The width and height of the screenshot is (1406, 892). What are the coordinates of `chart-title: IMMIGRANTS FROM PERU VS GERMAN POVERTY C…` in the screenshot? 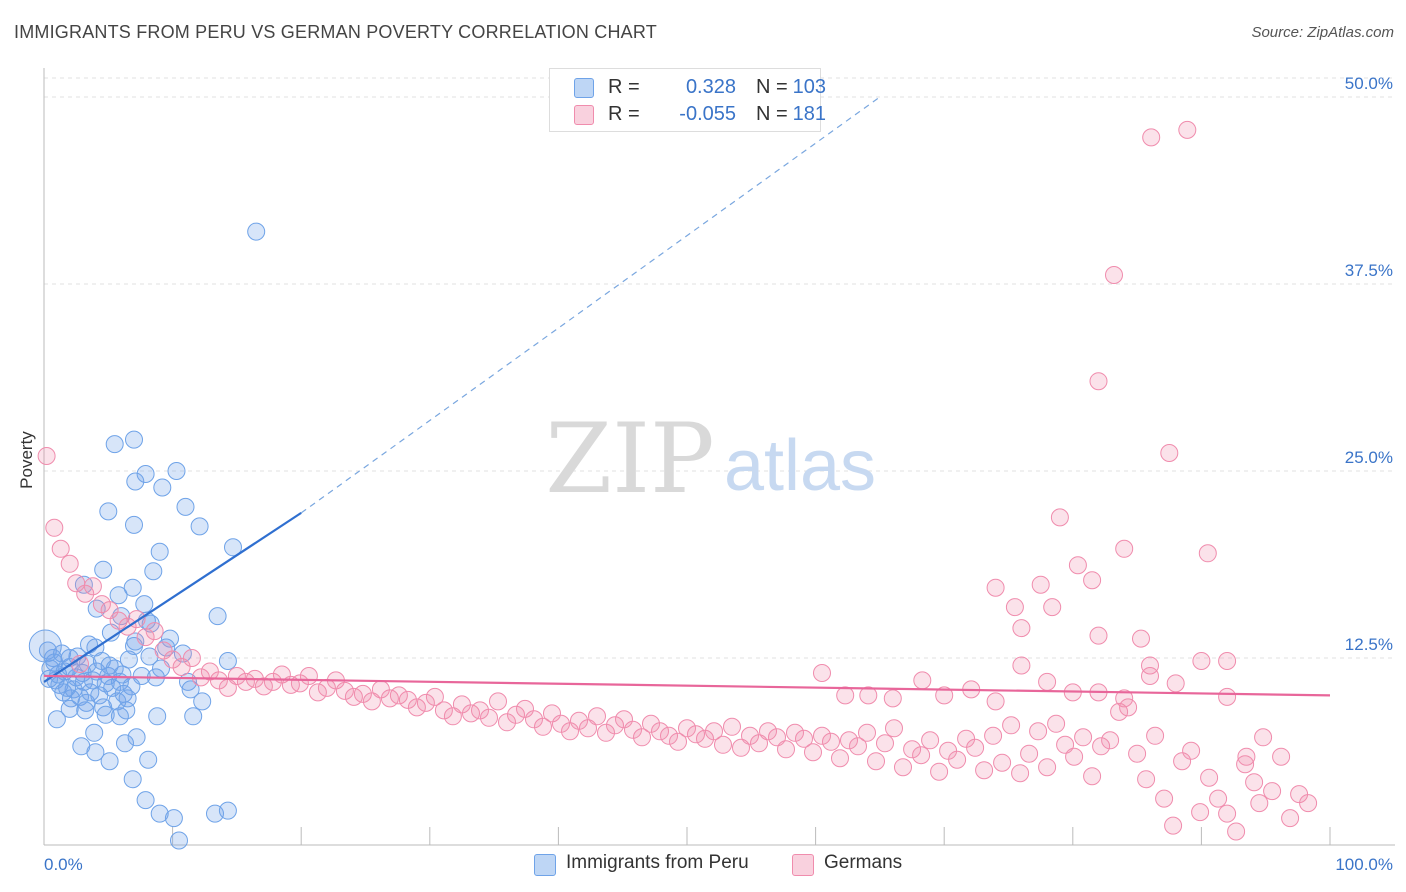 It's located at (335, 32).